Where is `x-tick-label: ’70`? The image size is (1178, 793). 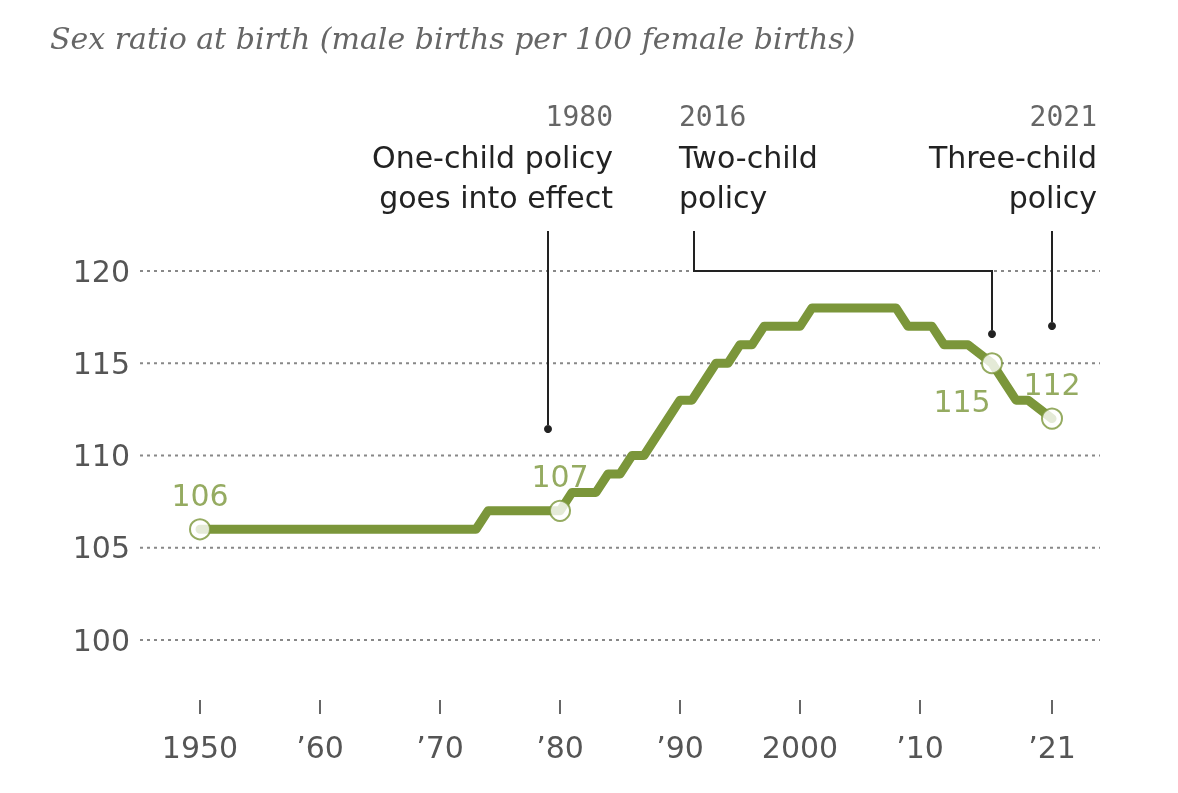
x-tick-label: ’70 is located at coordinates (440, 747).